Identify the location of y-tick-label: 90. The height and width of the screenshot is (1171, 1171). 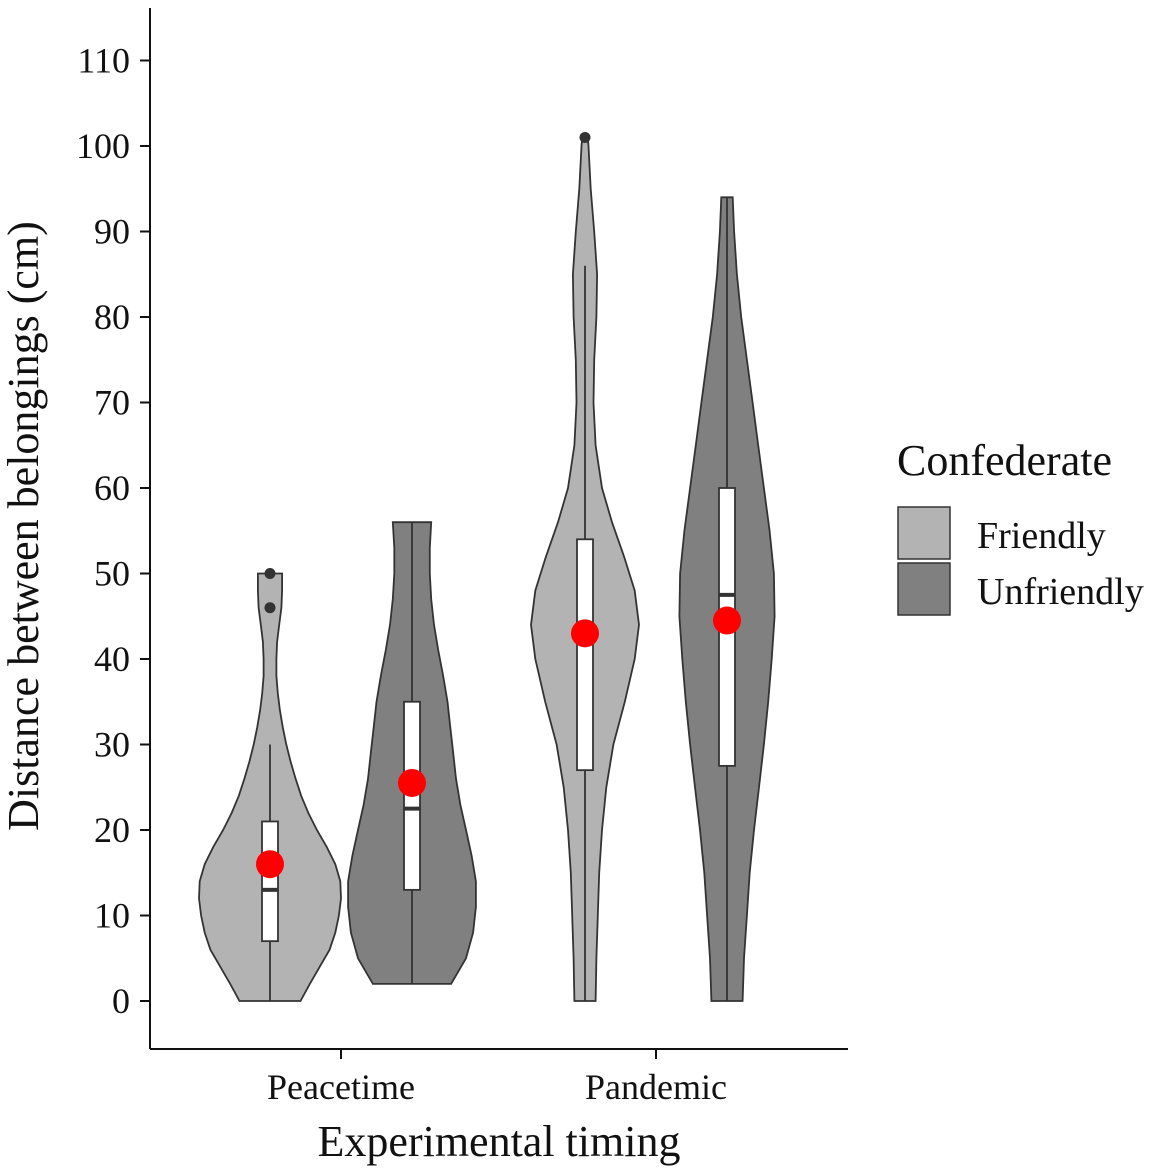
(112, 232).